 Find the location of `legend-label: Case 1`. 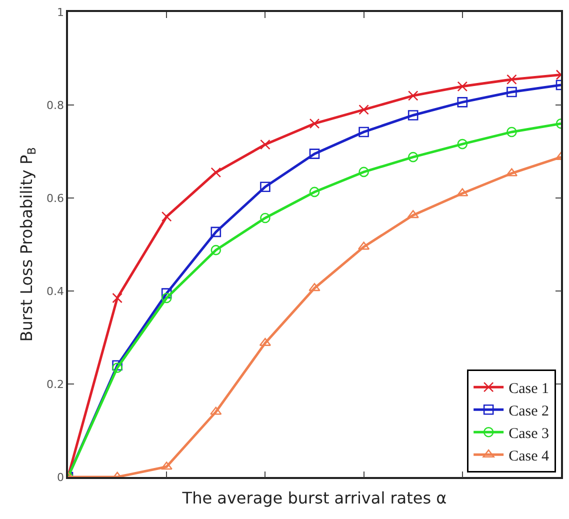

legend-label: Case 1 is located at coordinates (528, 388).